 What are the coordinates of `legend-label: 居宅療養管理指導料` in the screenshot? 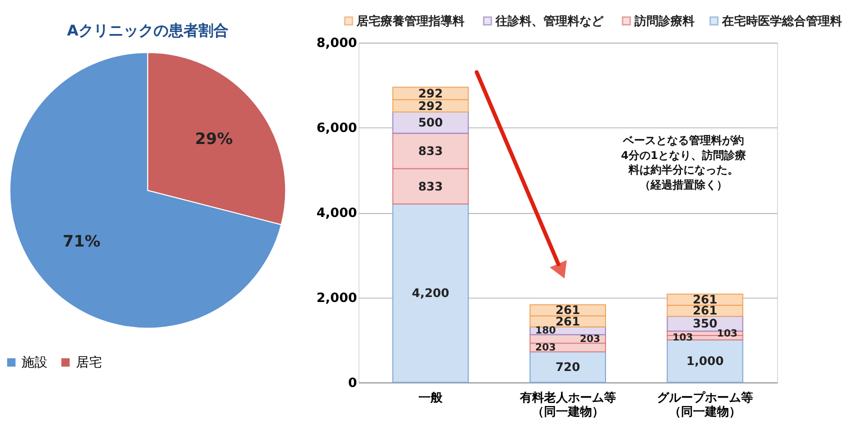 It's located at (410, 21).